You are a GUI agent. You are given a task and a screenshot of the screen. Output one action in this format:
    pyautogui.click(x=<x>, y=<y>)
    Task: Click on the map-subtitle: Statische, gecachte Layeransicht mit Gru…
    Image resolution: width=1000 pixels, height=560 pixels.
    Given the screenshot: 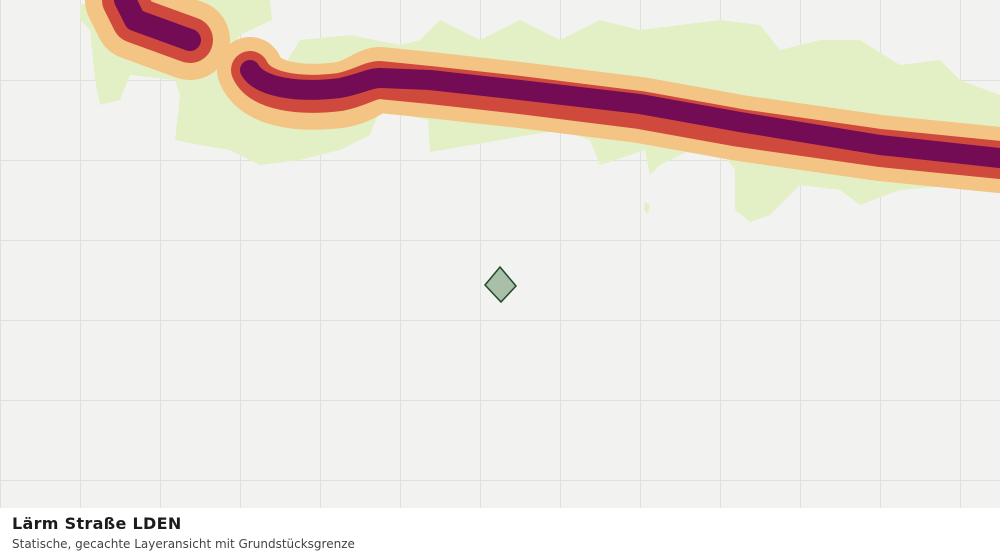 What is the action you would take?
    pyautogui.click(x=183, y=544)
    